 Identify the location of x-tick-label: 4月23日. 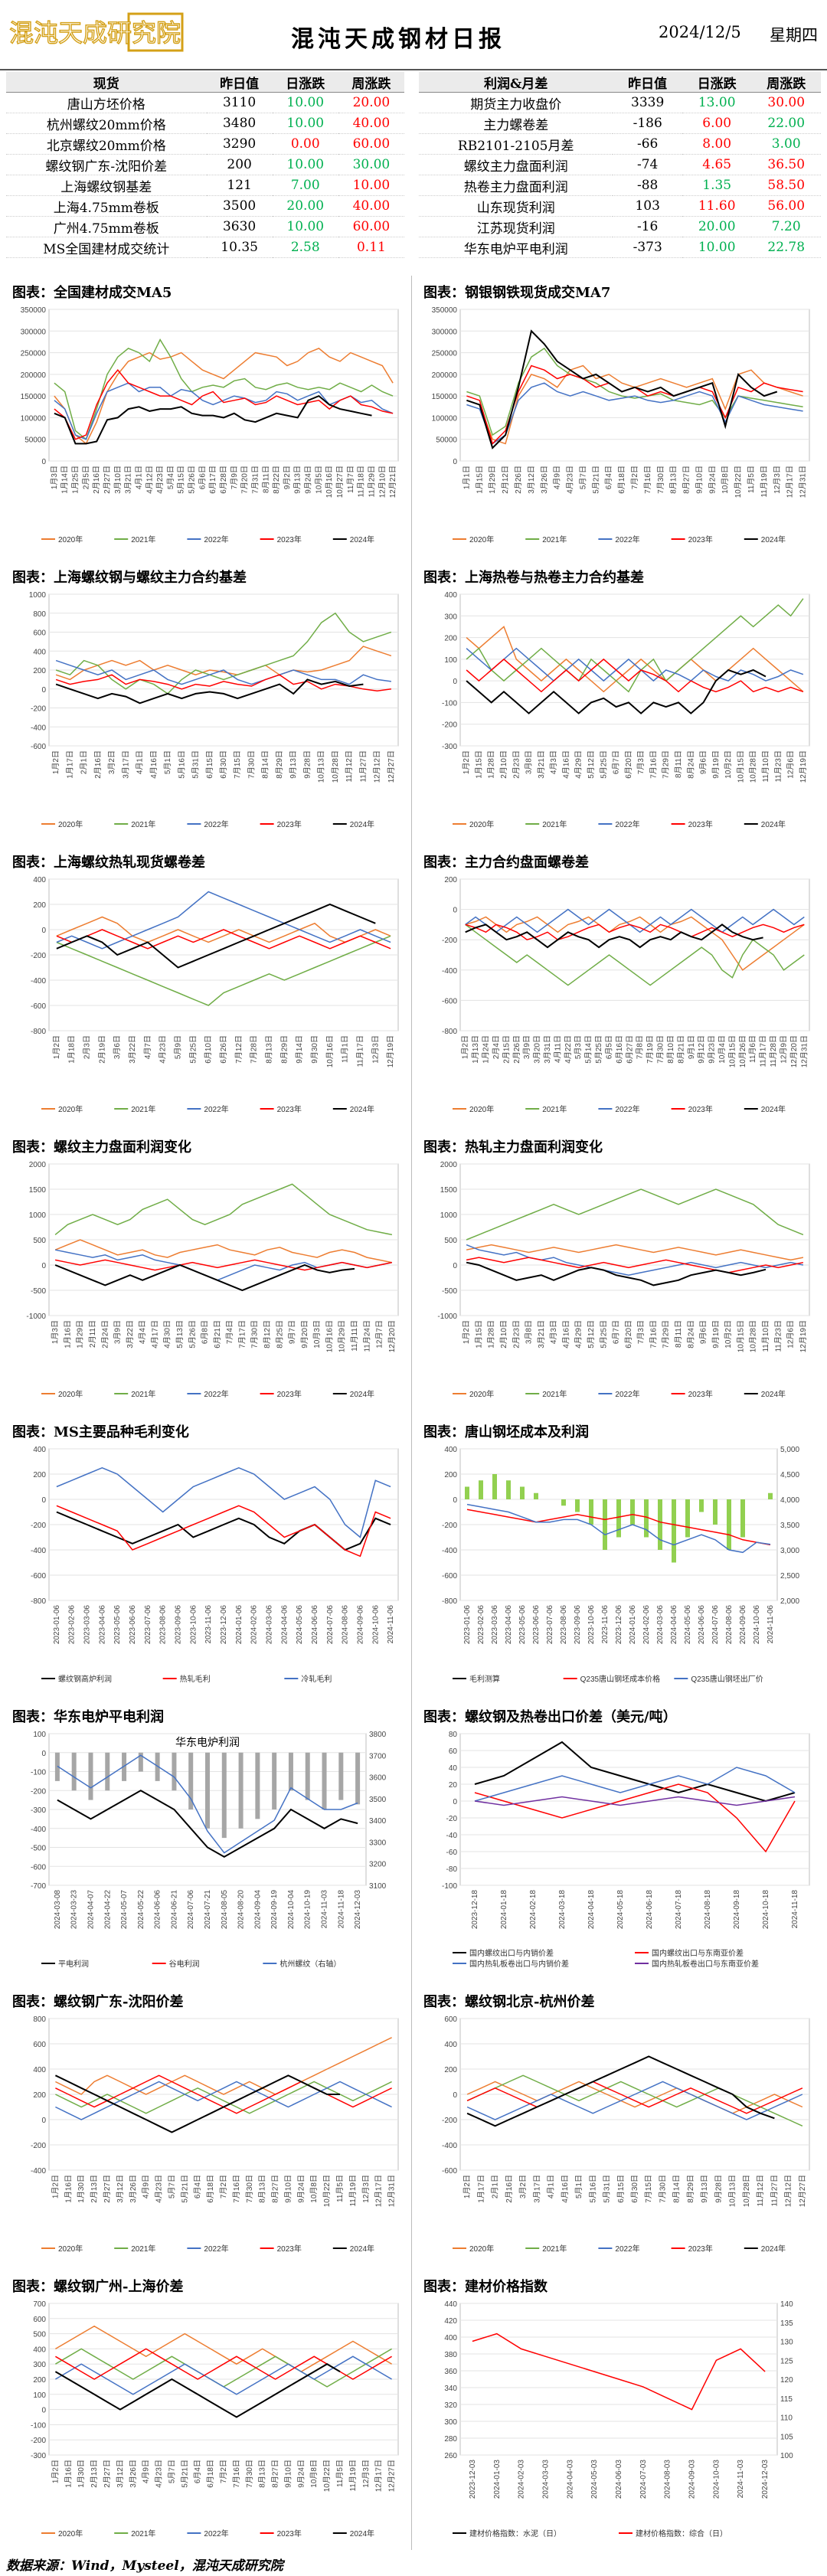
(163, 1049).